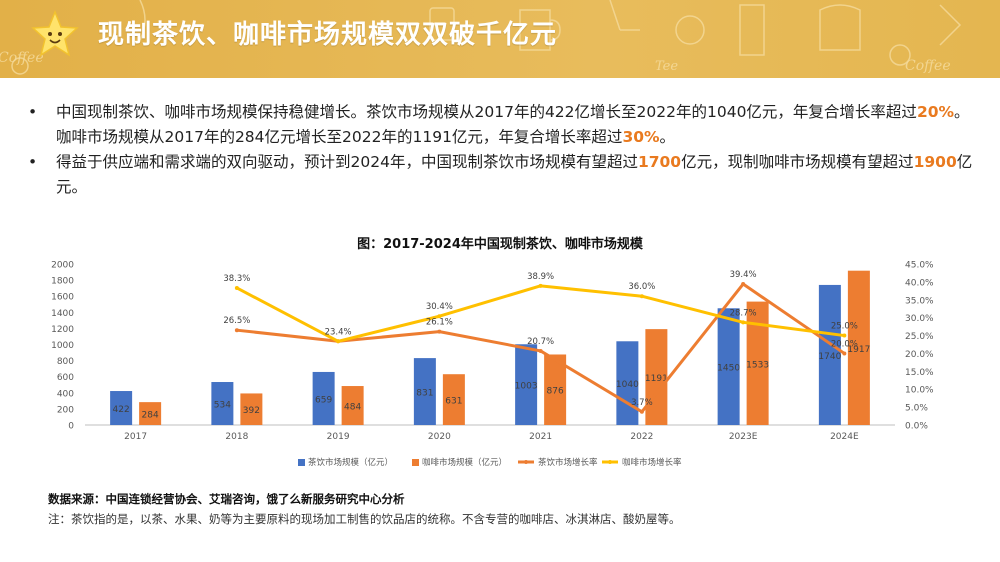 The image size is (1000, 562). What do you see at coordinates (65, 394) in the screenshot?
I see `left-axis-tick-label: 400` at bounding box center [65, 394].